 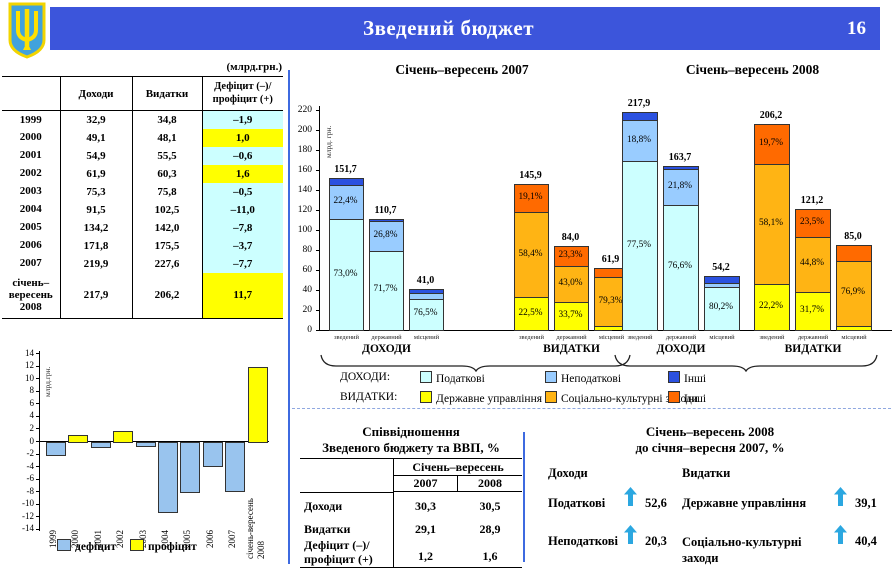 What do you see at coordinates (307, 249) in the screenshot?
I see `y-tick-label: 80` at bounding box center [307, 249].